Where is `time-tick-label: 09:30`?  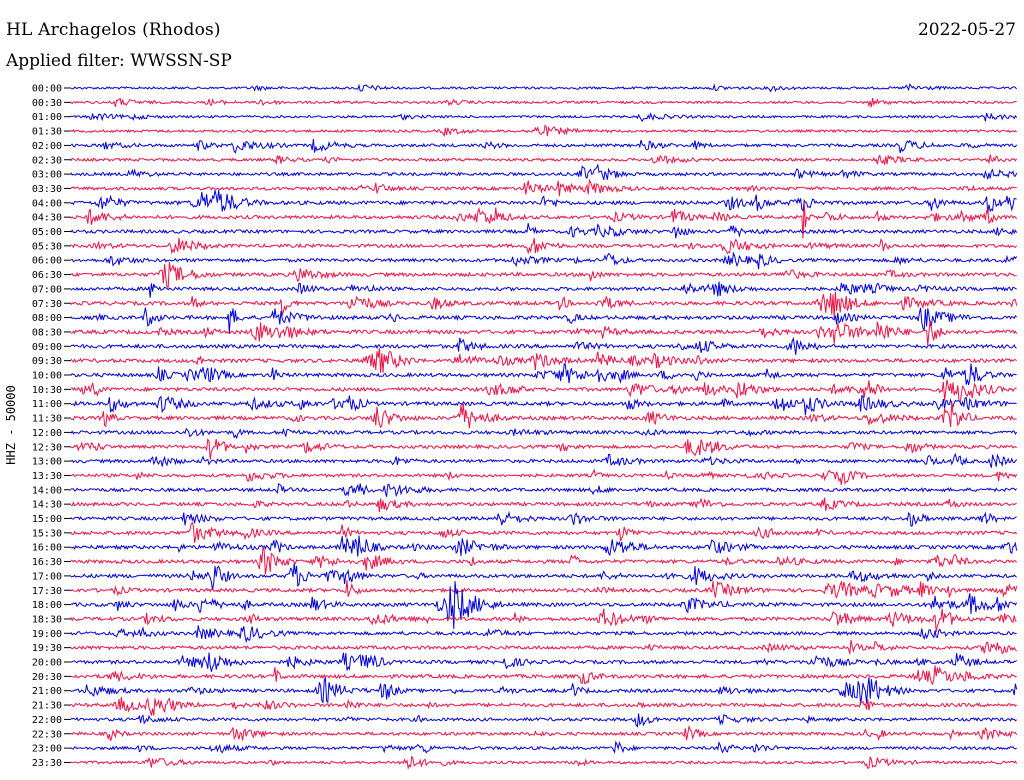
time-tick-label: 09:30 is located at coordinates (47, 361).